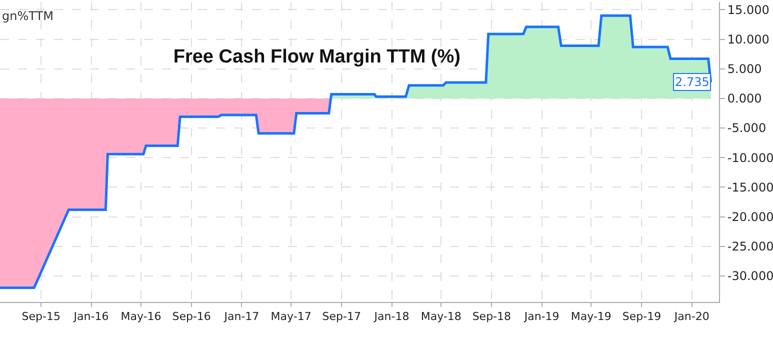  What do you see at coordinates (141, 317) in the screenshot?
I see `x-tick-label: May-16` at bounding box center [141, 317].